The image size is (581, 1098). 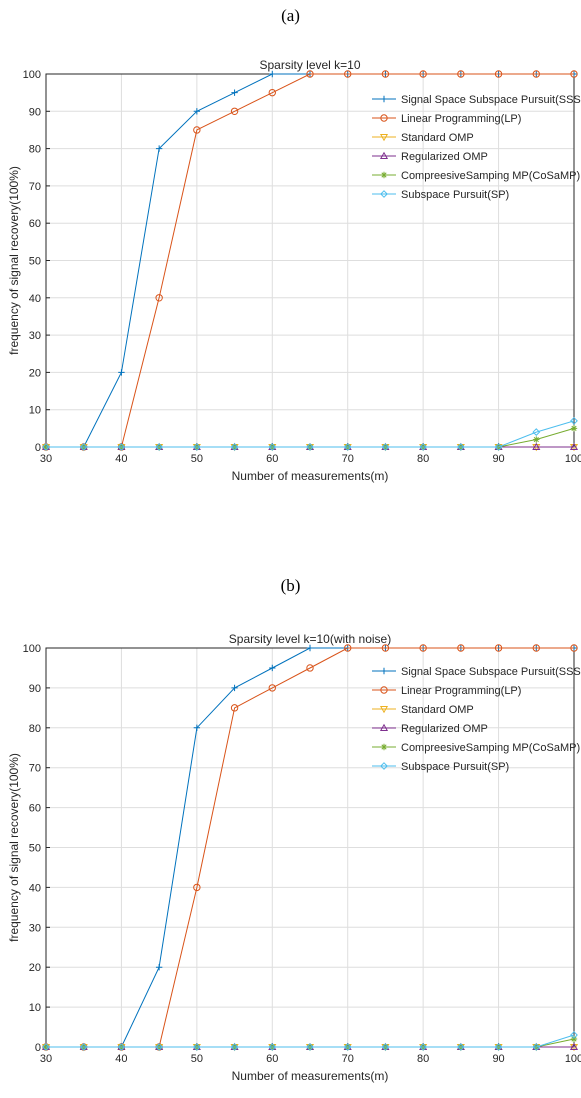 I want to click on chart-b-ytick-label-100: 100, so click(x=32, y=649).